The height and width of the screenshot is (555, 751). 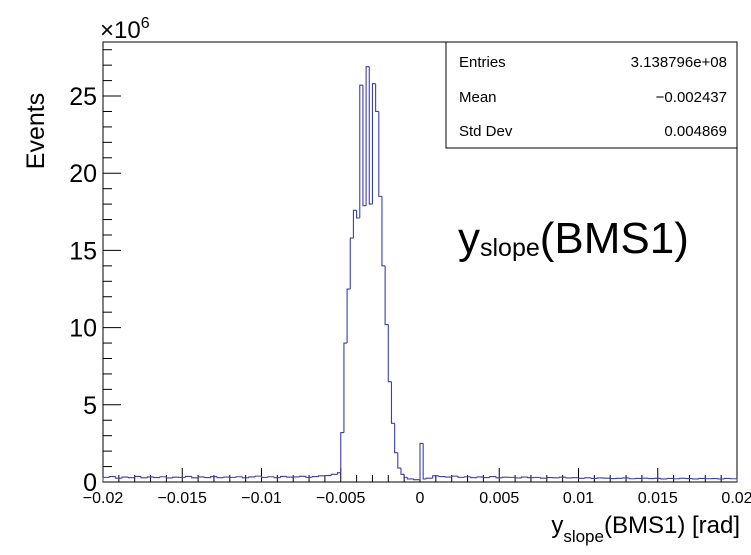 I want to click on y-tick-label: 25, so click(x=83, y=97).